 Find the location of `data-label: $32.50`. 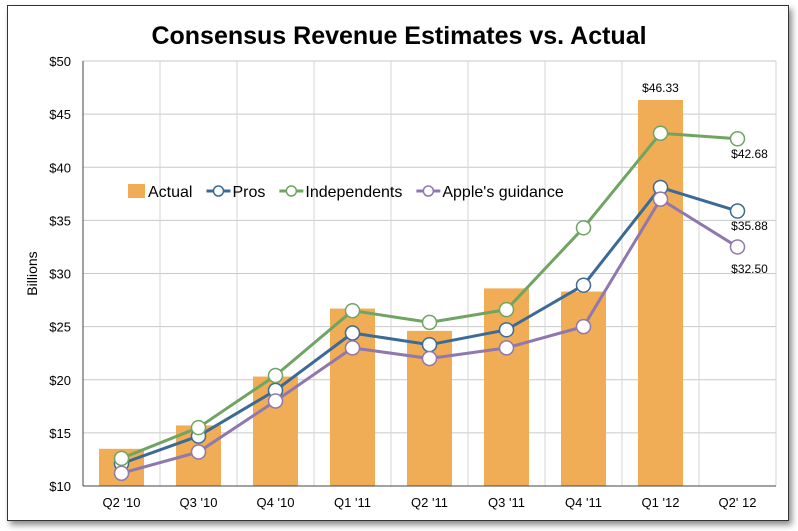

data-label: $32.50 is located at coordinates (749, 269).